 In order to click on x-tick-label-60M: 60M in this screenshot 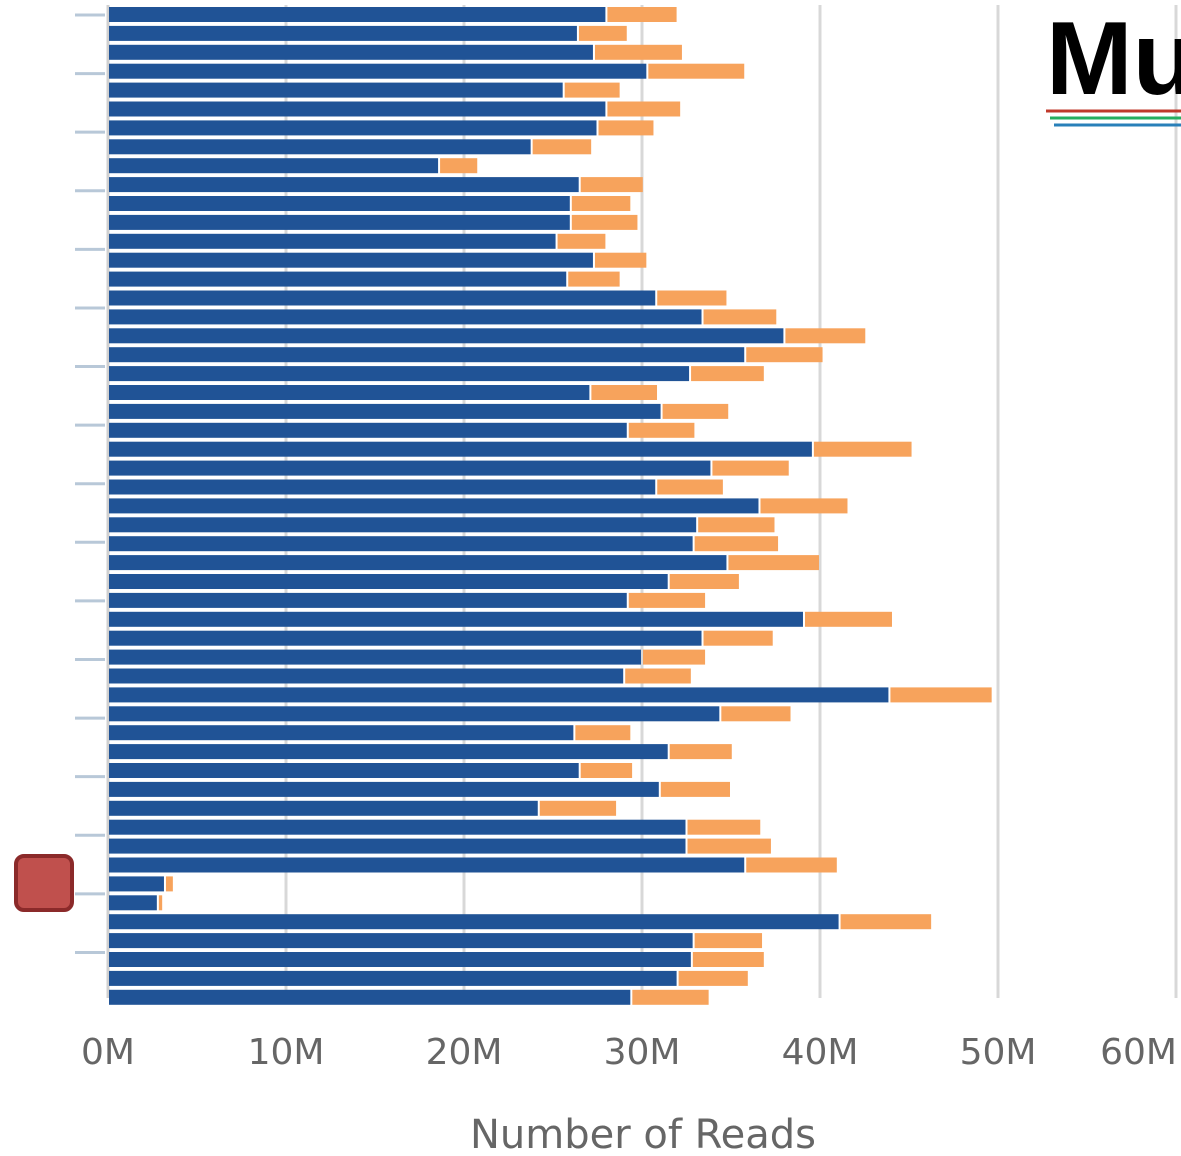, I will do `click(1138, 1052)`.